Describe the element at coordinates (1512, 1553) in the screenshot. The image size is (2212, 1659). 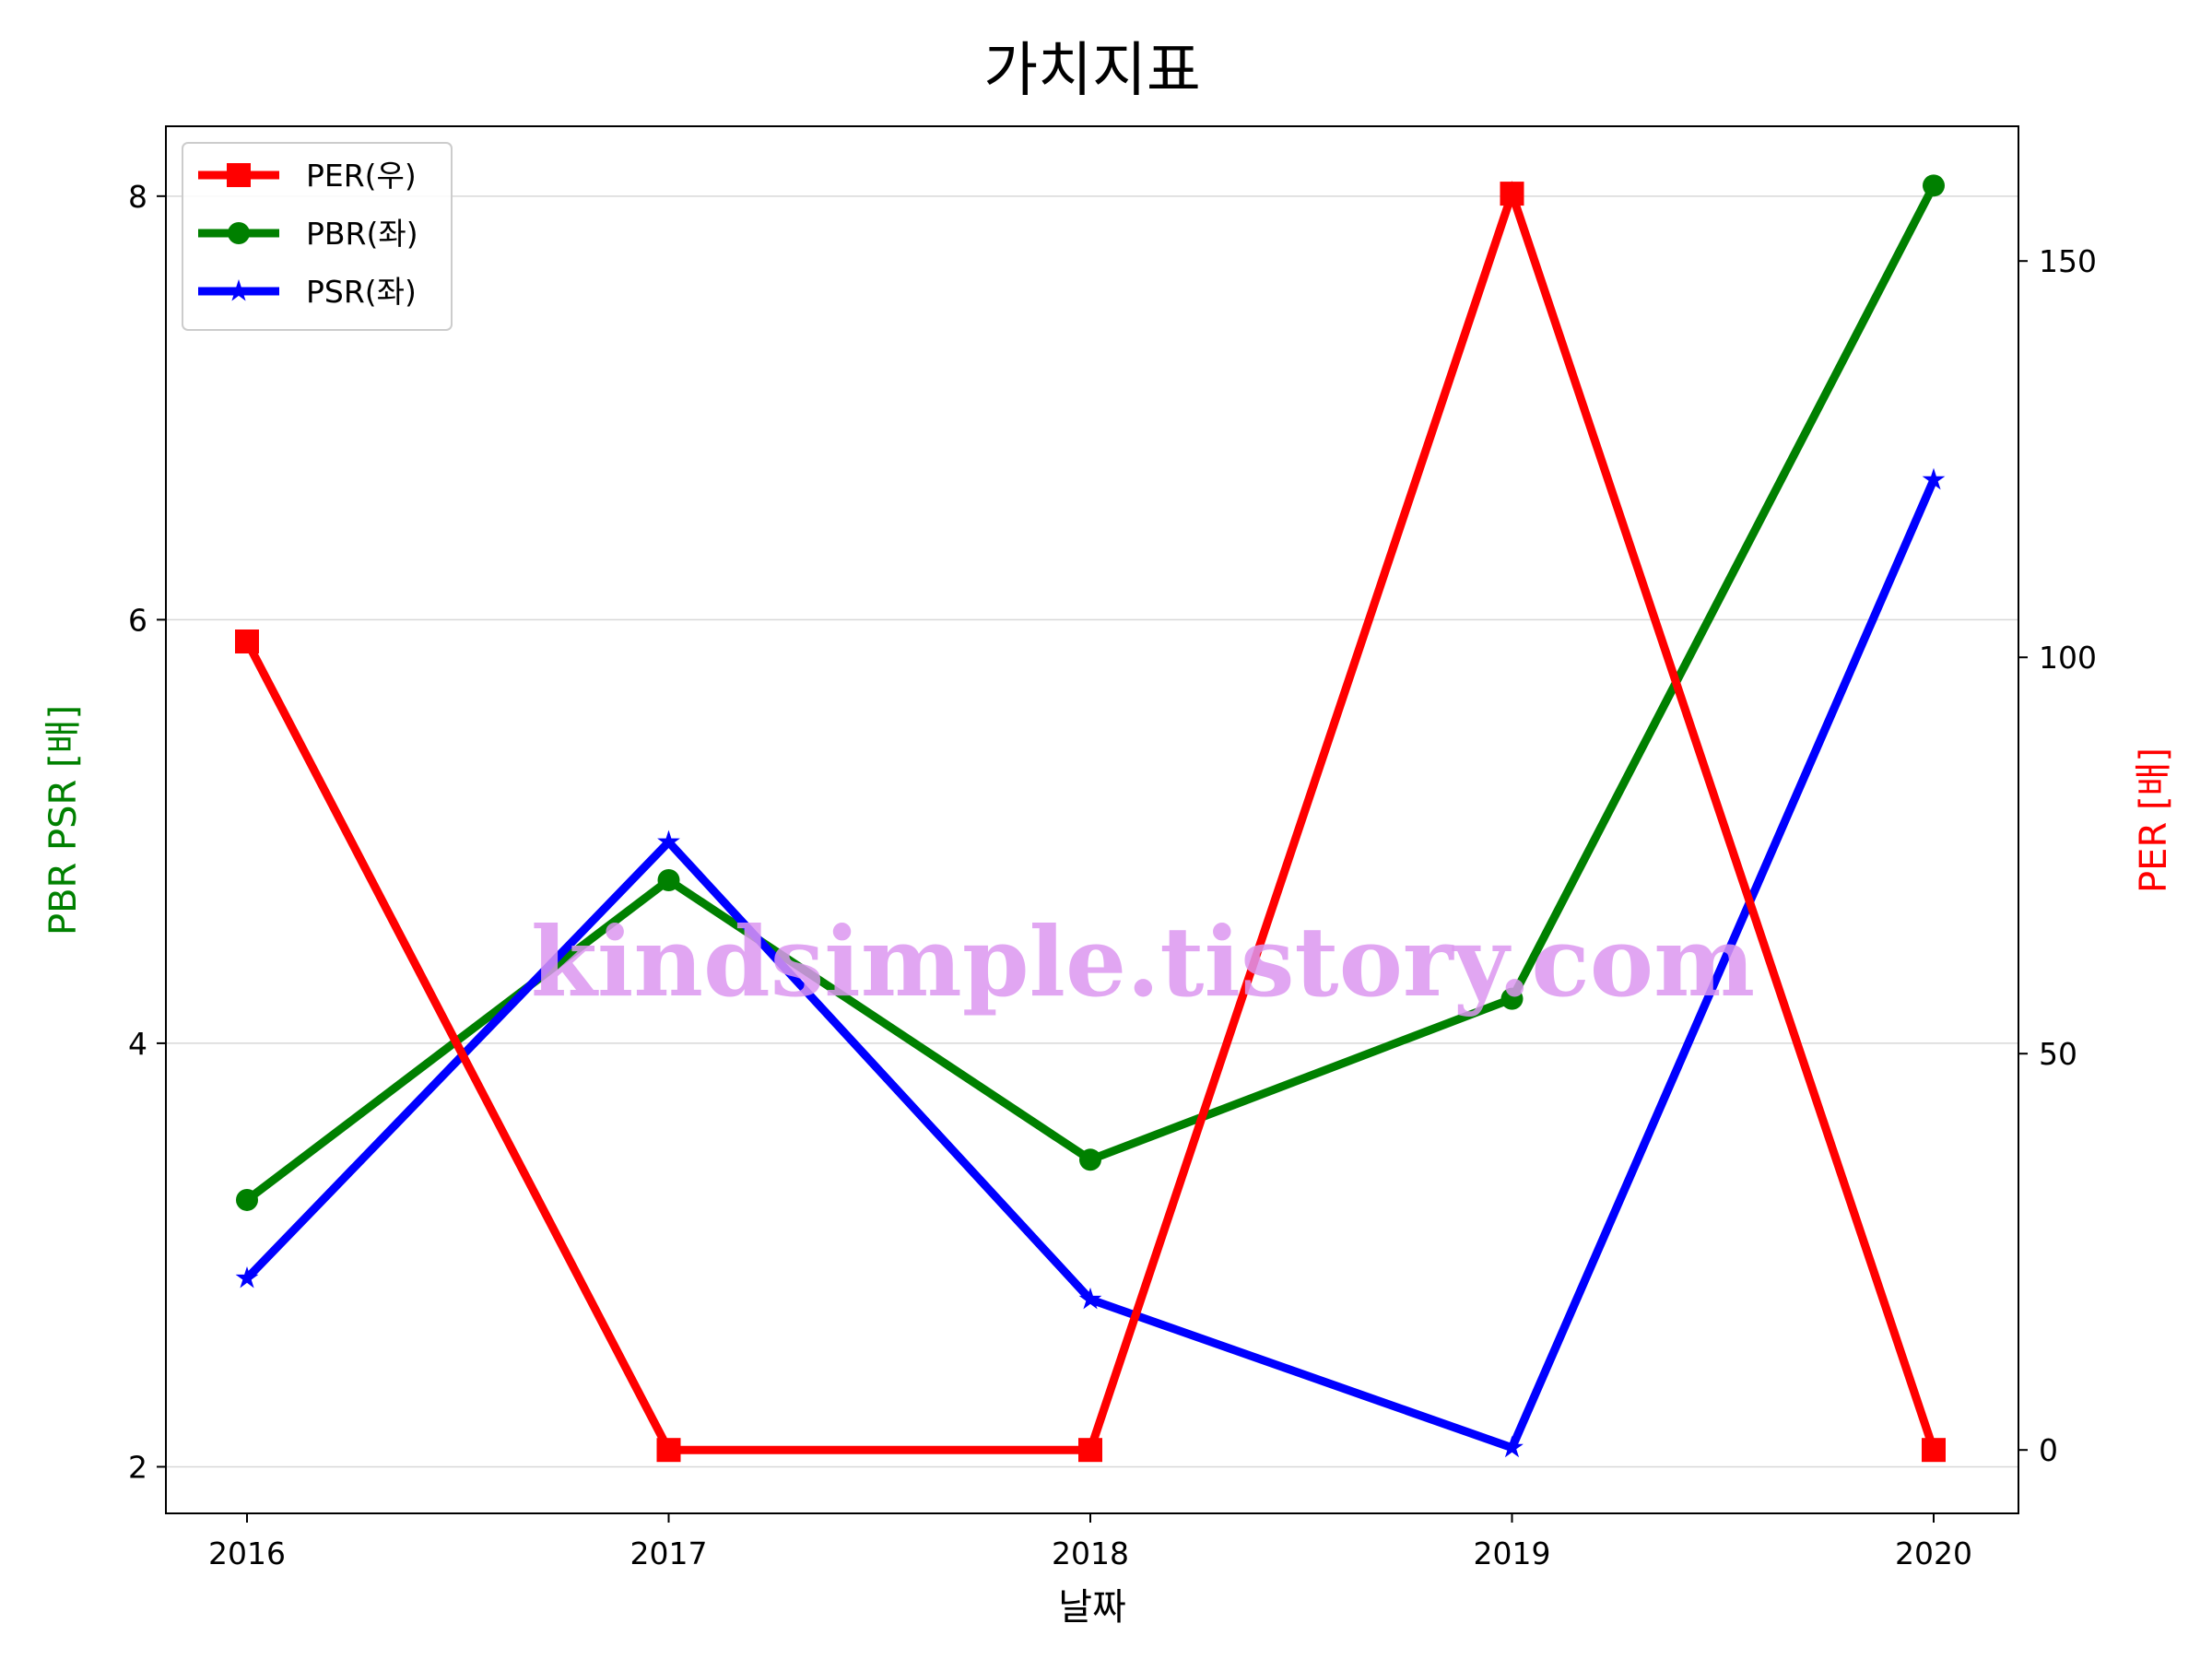
I see `x-tick-label: 2019` at that location.